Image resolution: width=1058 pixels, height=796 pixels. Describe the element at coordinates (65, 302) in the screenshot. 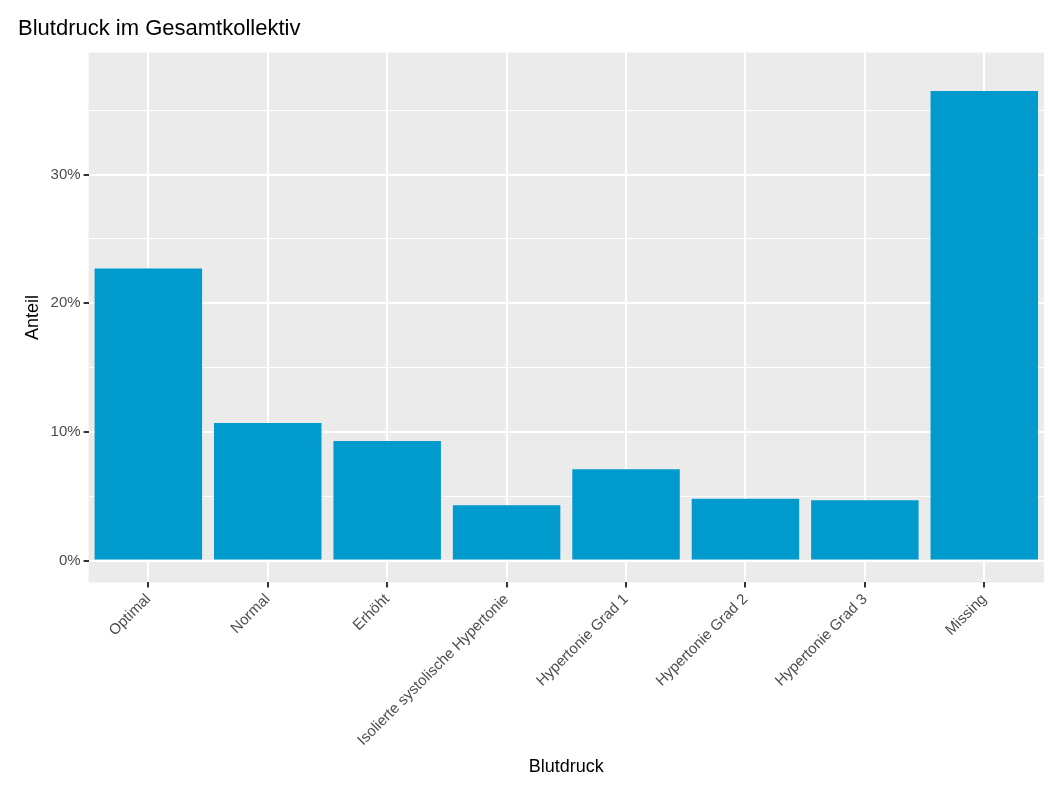

I see `y-tick-label: 20%` at that location.